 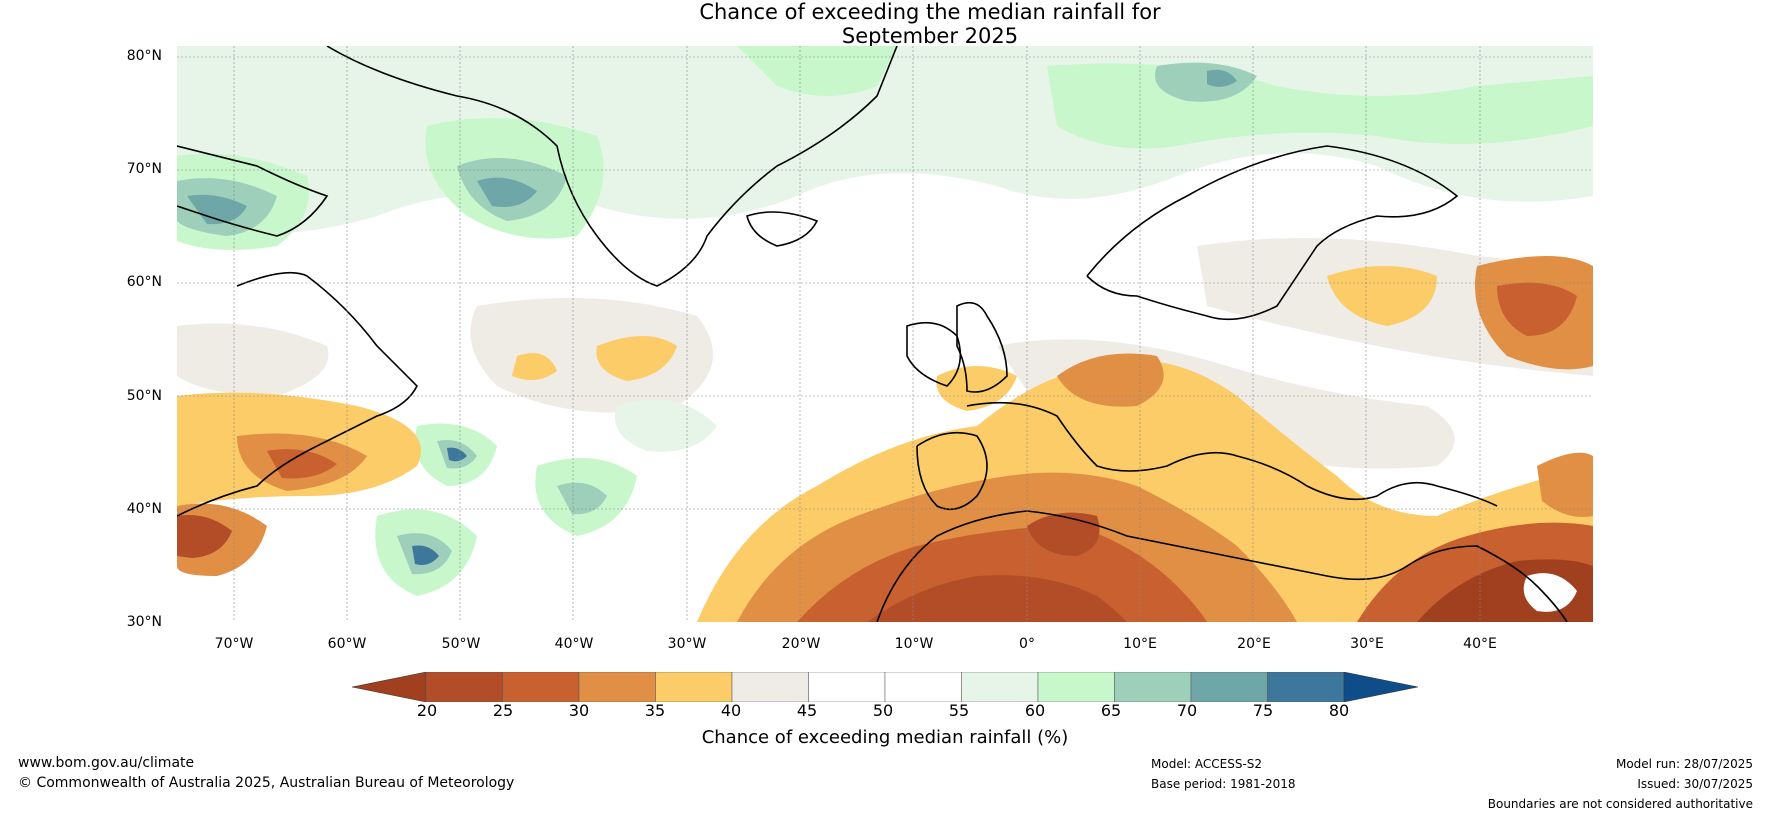 What do you see at coordinates (106, 763) in the screenshot?
I see `footer-website: www.bom.gov.au/climate` at bounding box center [106, 763].